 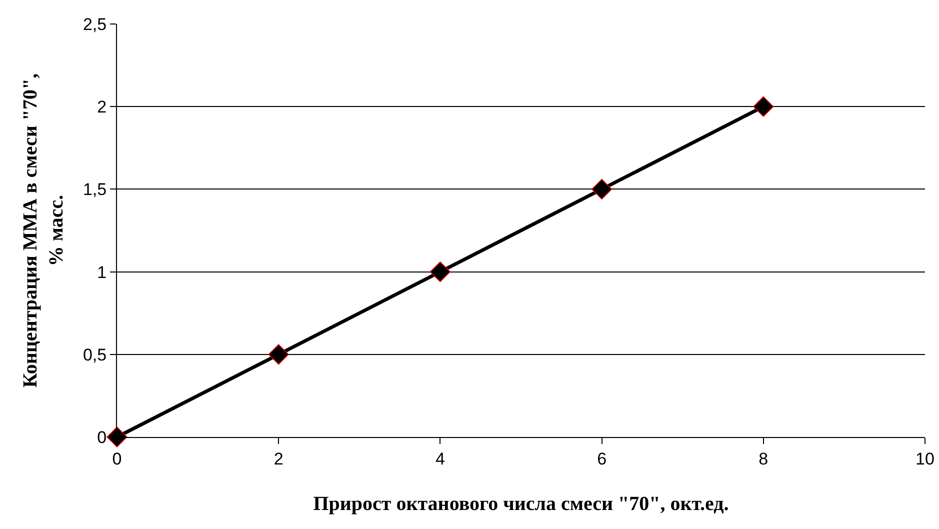 I want to click on x-tick-label: 2, so click(x=279, y=458).